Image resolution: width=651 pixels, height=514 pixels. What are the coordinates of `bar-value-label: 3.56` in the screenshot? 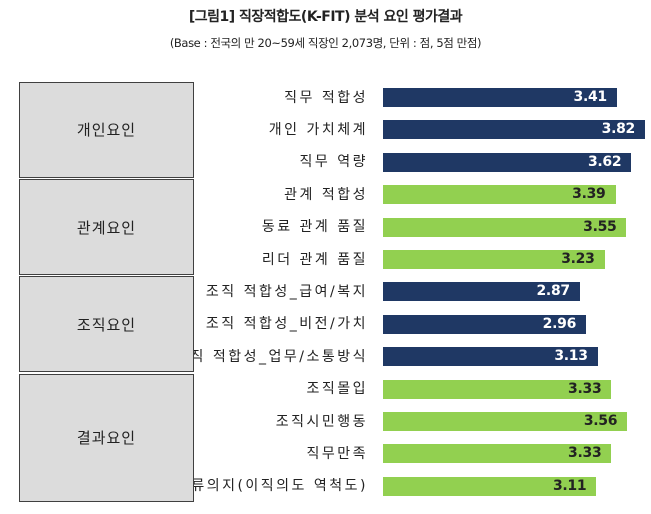 It's located at (600, 421).